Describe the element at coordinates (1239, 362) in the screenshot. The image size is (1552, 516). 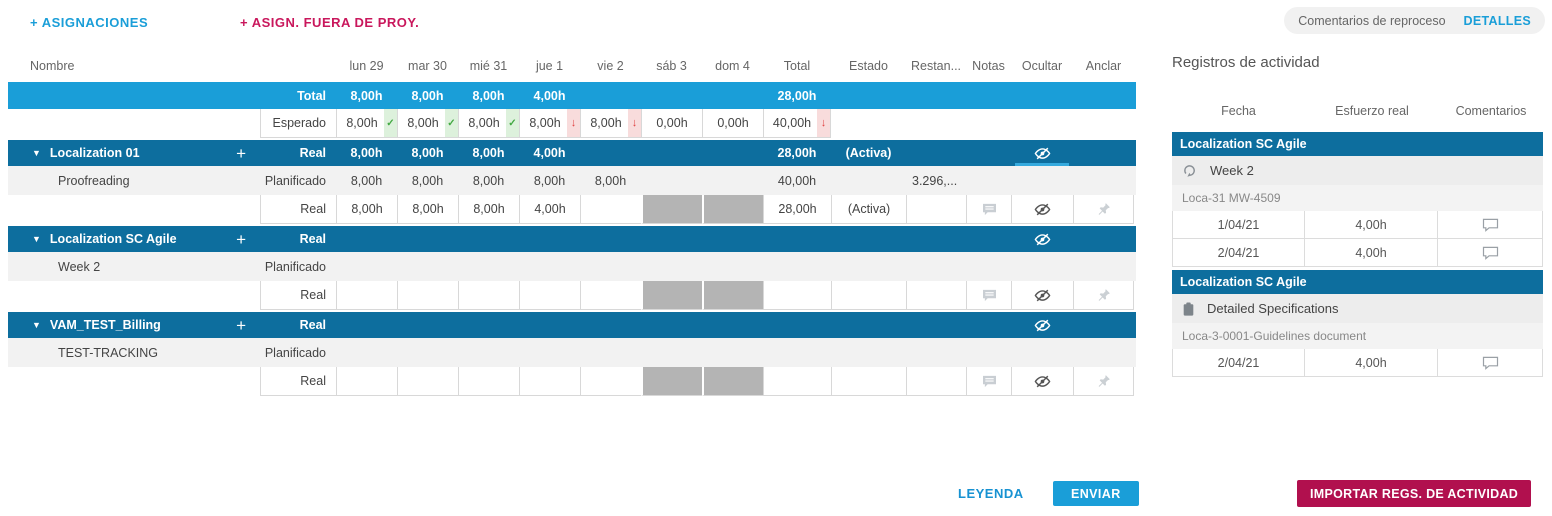
I see `entry-date: 2/04/21` at that location.